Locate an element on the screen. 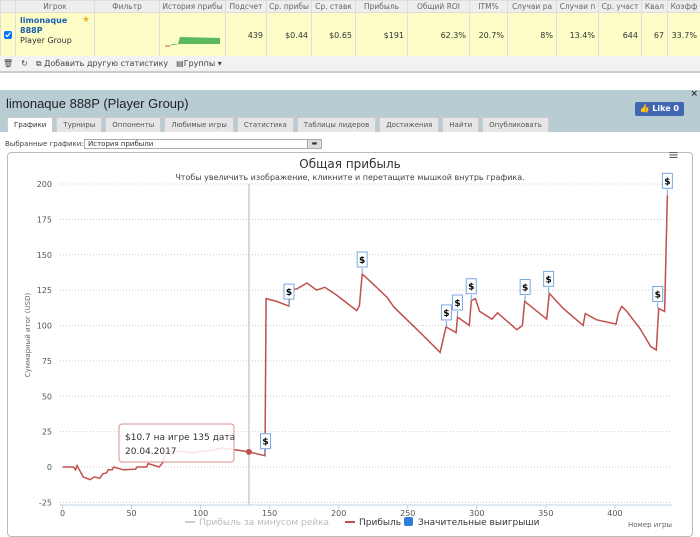 The height and width of the screenshot is (537, 700). y-tick-label: 75 is located at coordinates (47, 361).